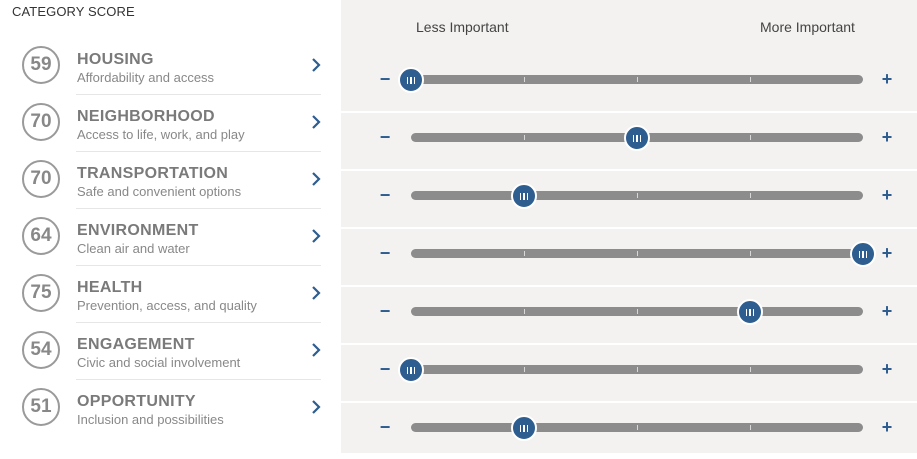 The image size is (917, 459). Describe the element at coordinates (41, 350) in the screenshot. I see `score-badge: 54` at that location.